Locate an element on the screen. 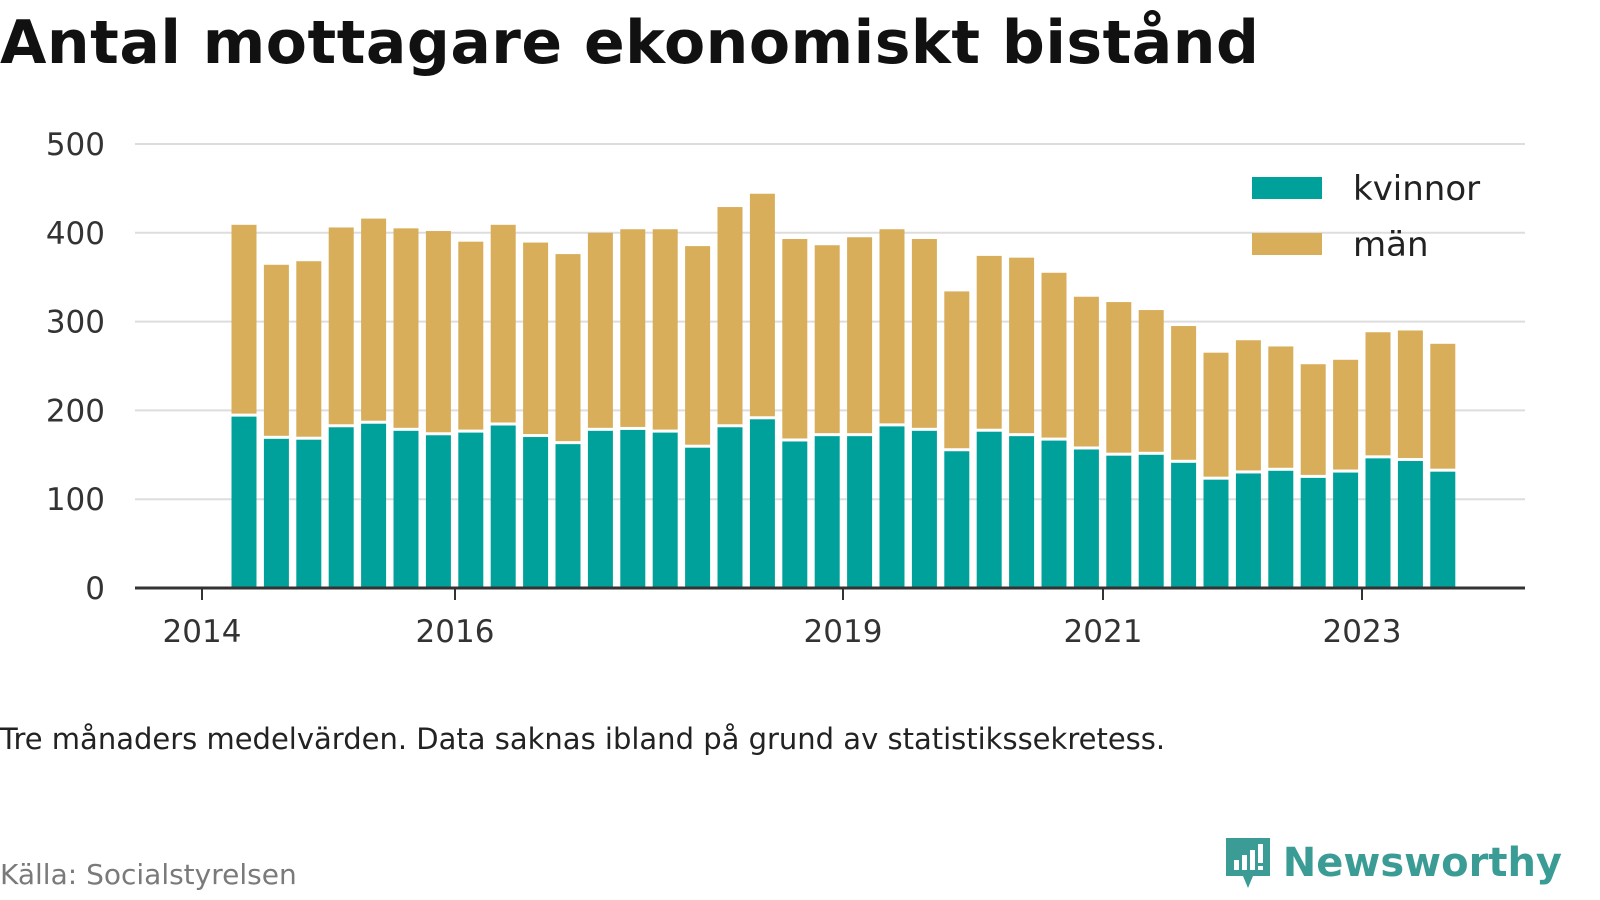  x-tick-label: 2016 is located at coordinates (455, 632).